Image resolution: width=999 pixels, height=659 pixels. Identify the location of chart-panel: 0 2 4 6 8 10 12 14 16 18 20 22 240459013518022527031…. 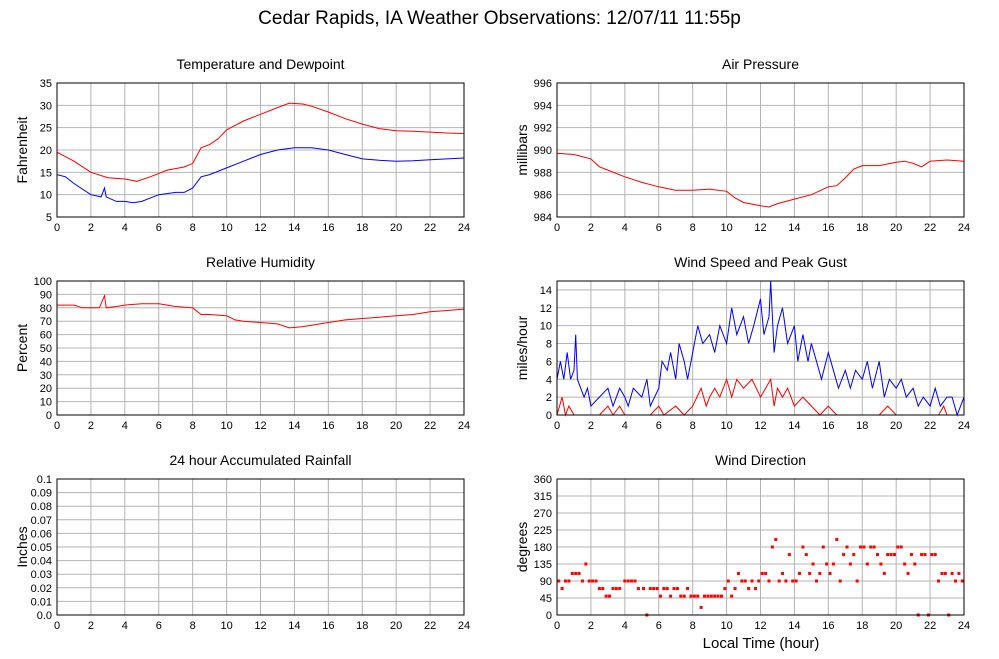
(742, 542).